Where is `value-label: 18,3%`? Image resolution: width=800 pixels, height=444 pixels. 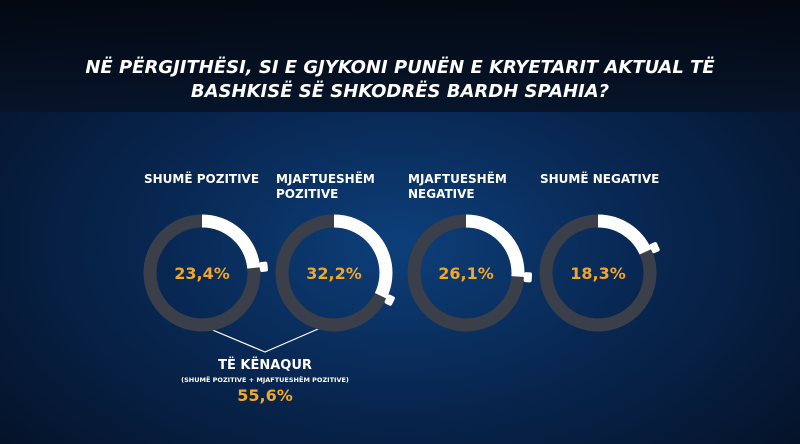 value-label: 18,3% is located at coordinates (598, 273).